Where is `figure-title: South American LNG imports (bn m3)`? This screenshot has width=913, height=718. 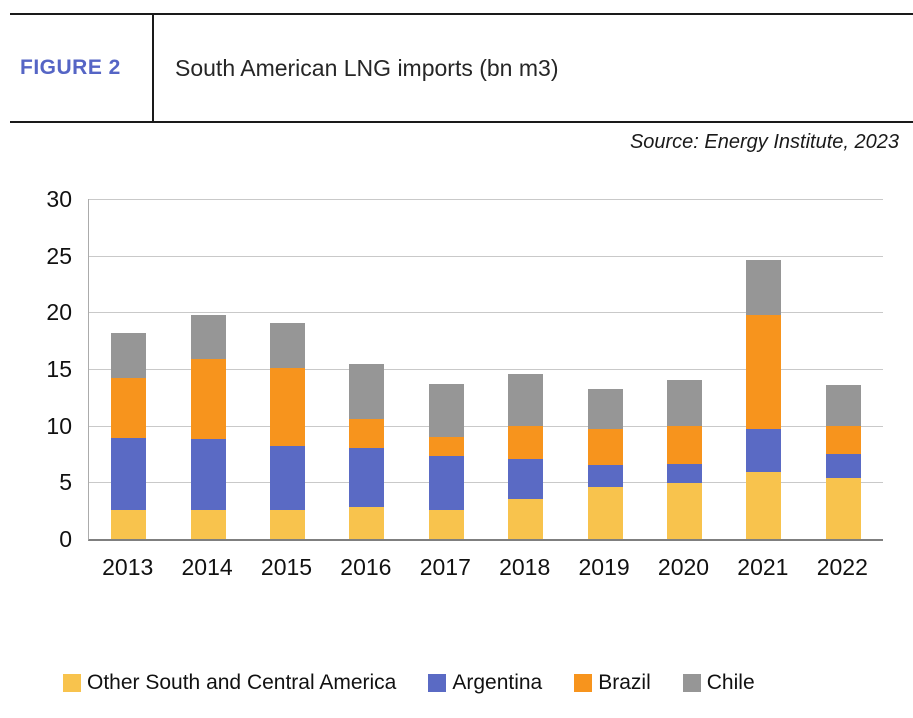
figure-title: South American LNG imports (bn m3) is located at coordinates (367, 67).